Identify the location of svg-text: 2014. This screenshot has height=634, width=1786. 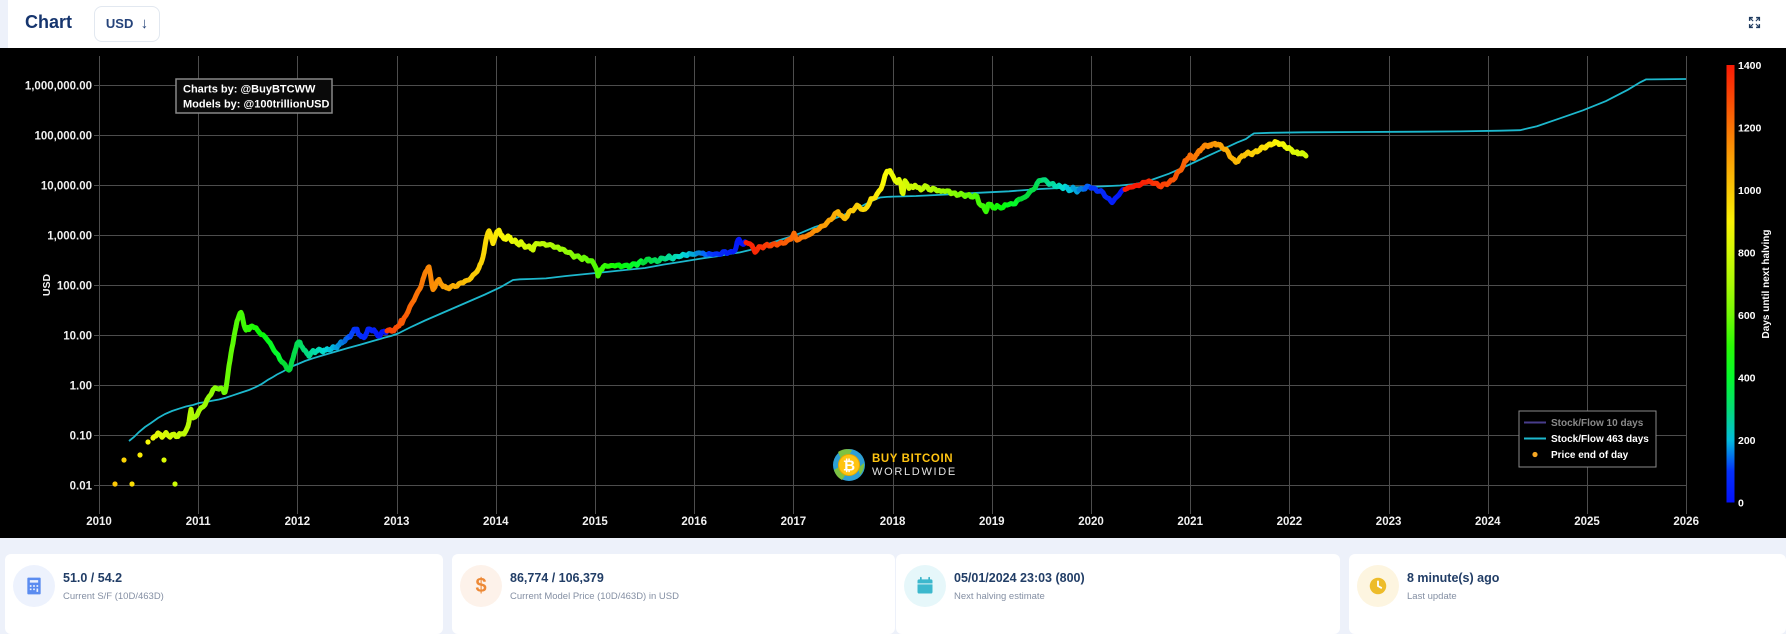
(496, 522).